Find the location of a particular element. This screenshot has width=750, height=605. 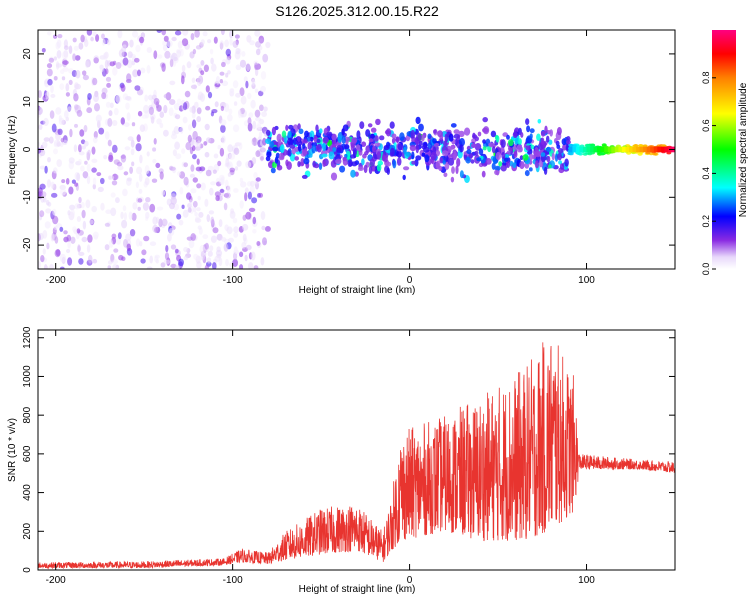

snr-y-tick-label: 1000 is located at coordinates (27, 376).